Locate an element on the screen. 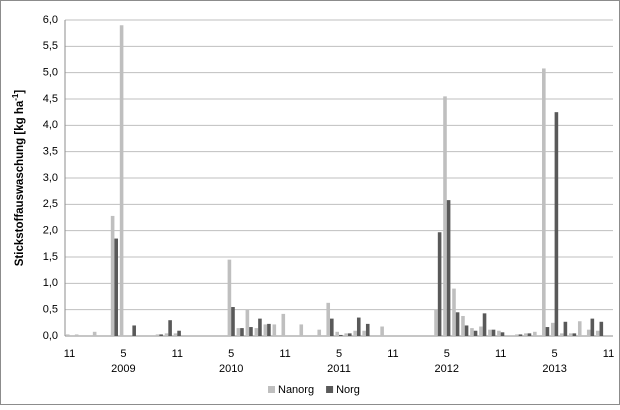 This screenshot has width=620, height=410. y-tick-label: 2,0 is located at coordinates (50, 231).